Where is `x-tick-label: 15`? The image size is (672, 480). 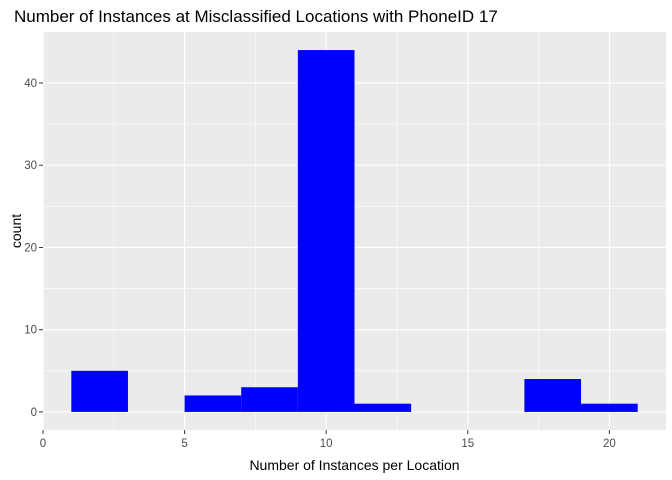
x-tick-label: 15 is located at coordinates (467, 444).